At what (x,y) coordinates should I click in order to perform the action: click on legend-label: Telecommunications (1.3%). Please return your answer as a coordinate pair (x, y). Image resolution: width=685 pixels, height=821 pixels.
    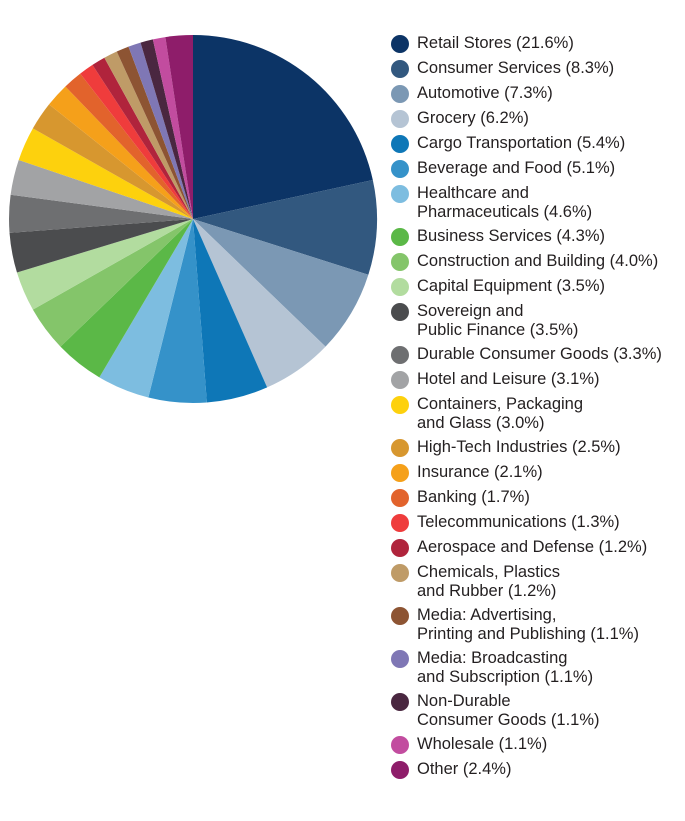
    Looking at the image, I should click on (518, 522).